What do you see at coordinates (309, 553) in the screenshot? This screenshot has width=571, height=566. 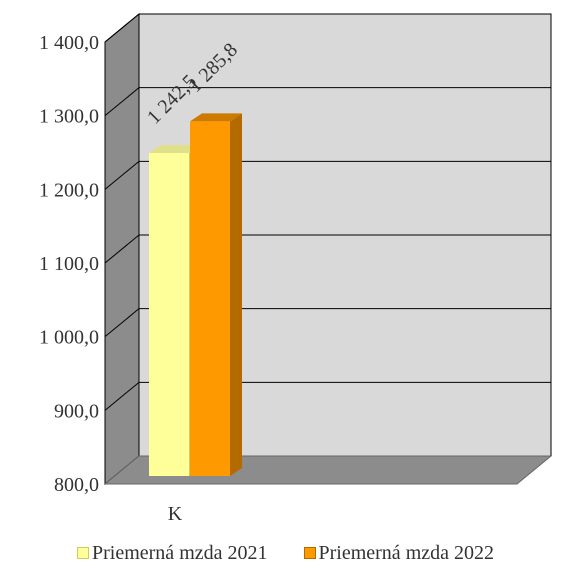 I see `legend-swatch-2022` at bounding box center [309, 553].